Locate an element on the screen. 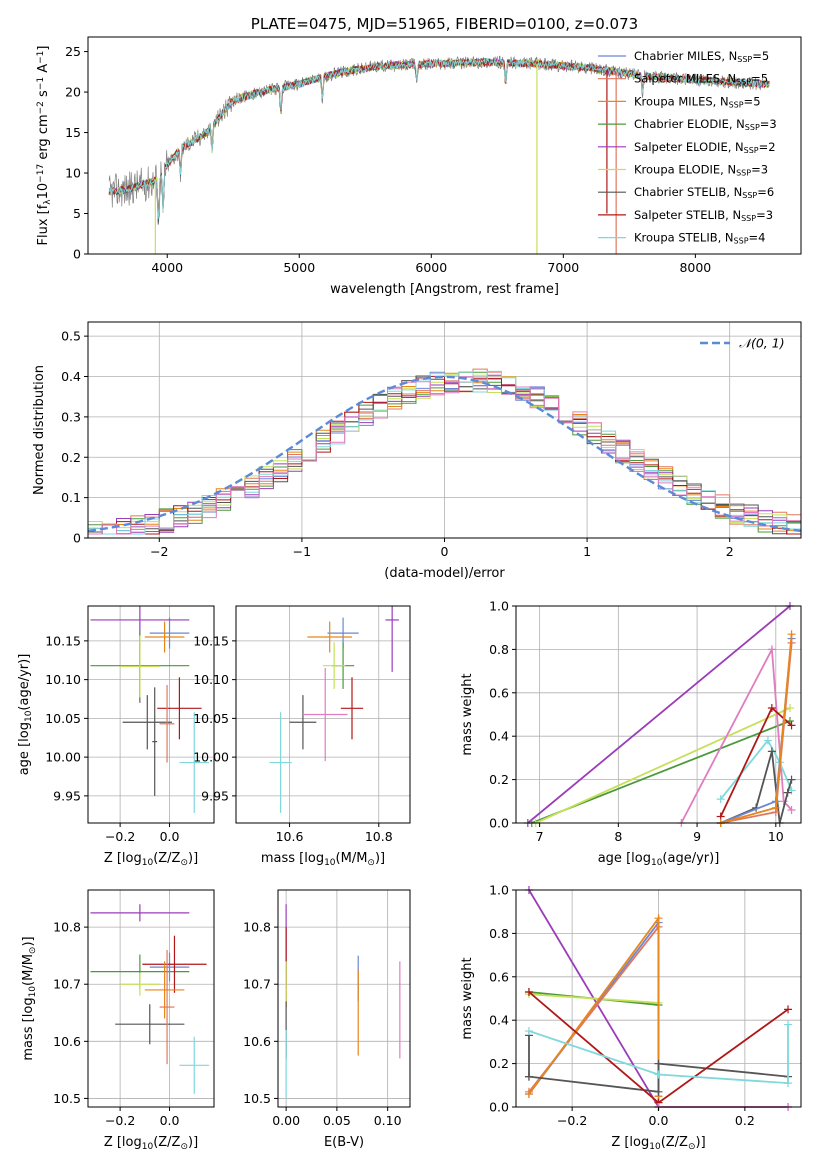  x-tick-label: 0.0 is located at coordinates (659, 1120).